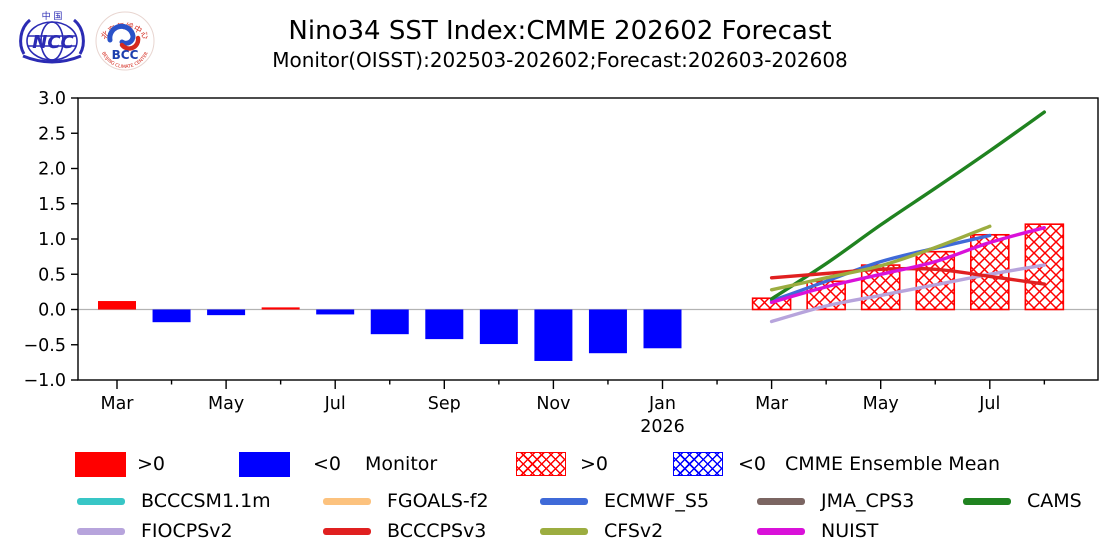  What do you see at coordinates (634, 531) in the screenshot?
I see `legend-label-cfsv2: CFSv2` at bounding box center [634, 531].